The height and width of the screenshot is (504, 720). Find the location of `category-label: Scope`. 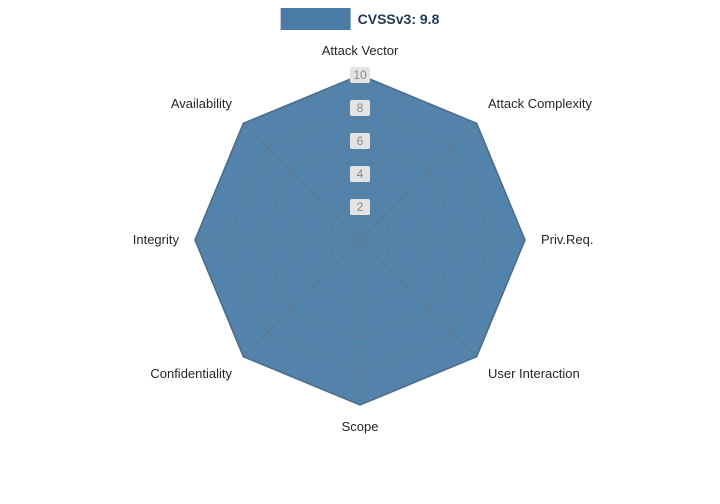

category-label: Scope is located at coordinates (360, 426).